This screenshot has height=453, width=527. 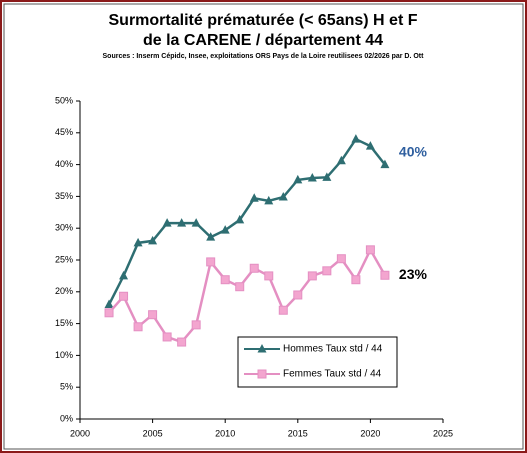 What do you see at coordinates (225, 433) in the screenshot?
I see `x-tick-label: 2010` at bounding box center [225, 433].